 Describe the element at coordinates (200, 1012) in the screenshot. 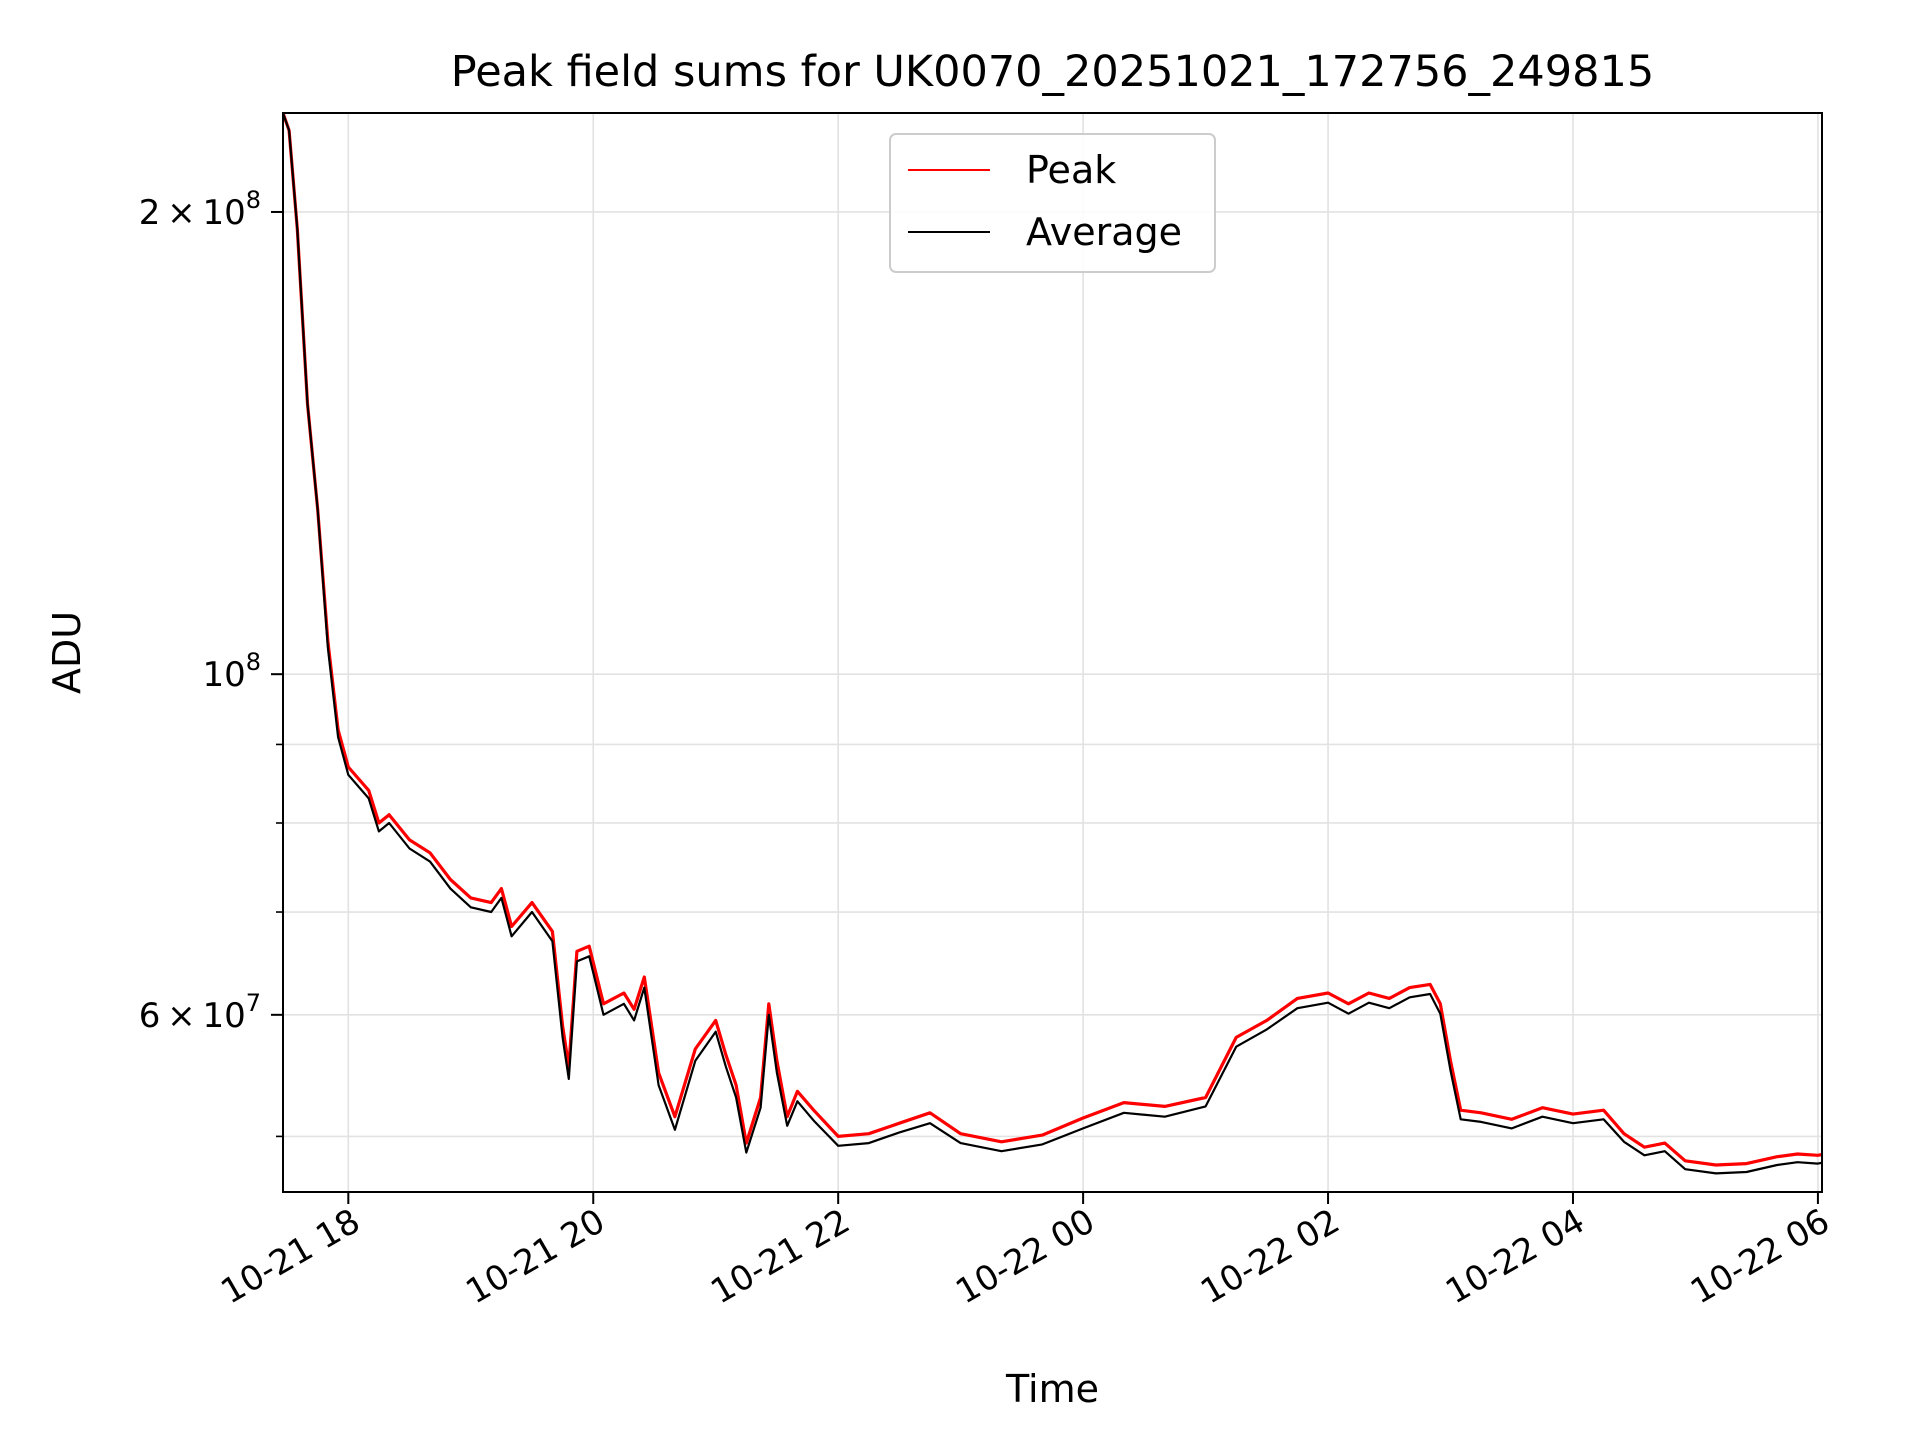

I see `y-tick-label: 6 × 10⁷` at that location.